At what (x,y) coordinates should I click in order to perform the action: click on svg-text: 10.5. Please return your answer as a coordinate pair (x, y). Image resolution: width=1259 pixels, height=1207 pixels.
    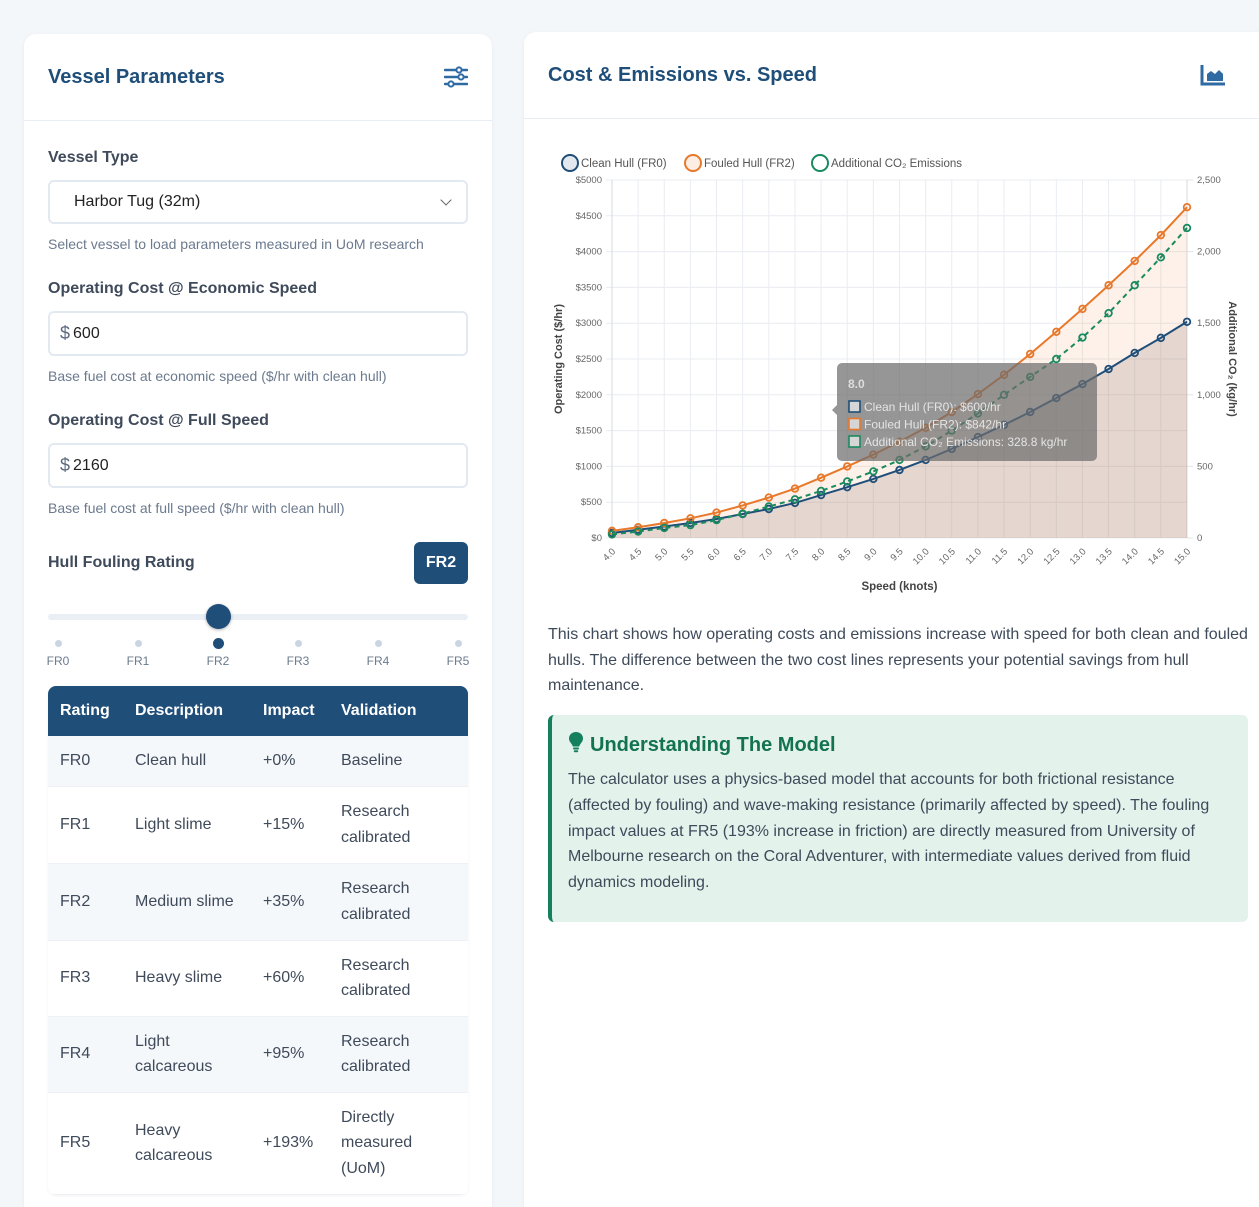
    Looking at the image, I should click on (947, 556).